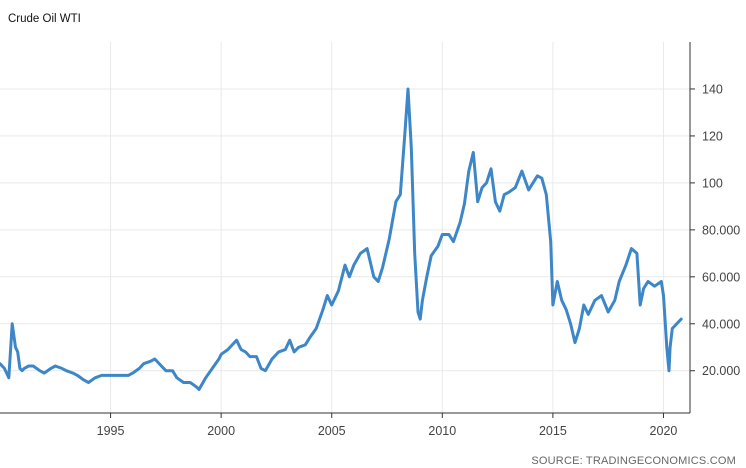 This screenshot has width=746, height=468. What do you see at coordinates (721, 371) in the screenshot?
I see `y-tick-label: 20.000` at bounding box center [721, 371].